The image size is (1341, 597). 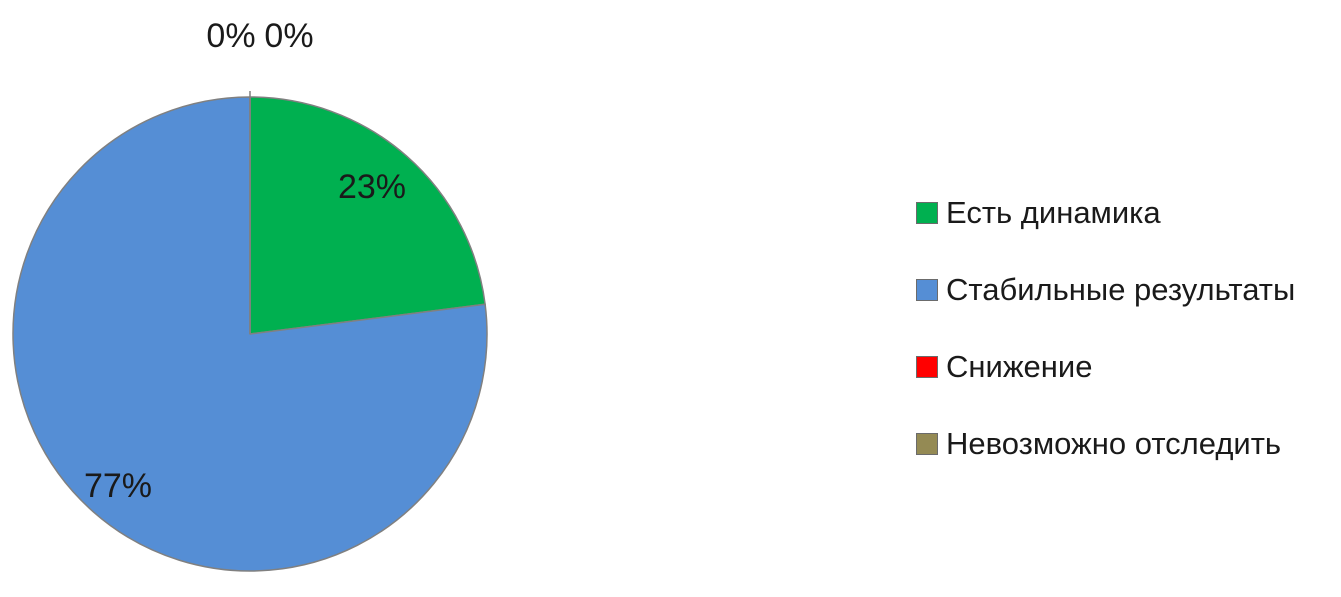 What do you see at coordinates (927, 213) in the screenshot?
I see `legend-swatch-dynamics` at bounding box center [927, 213].